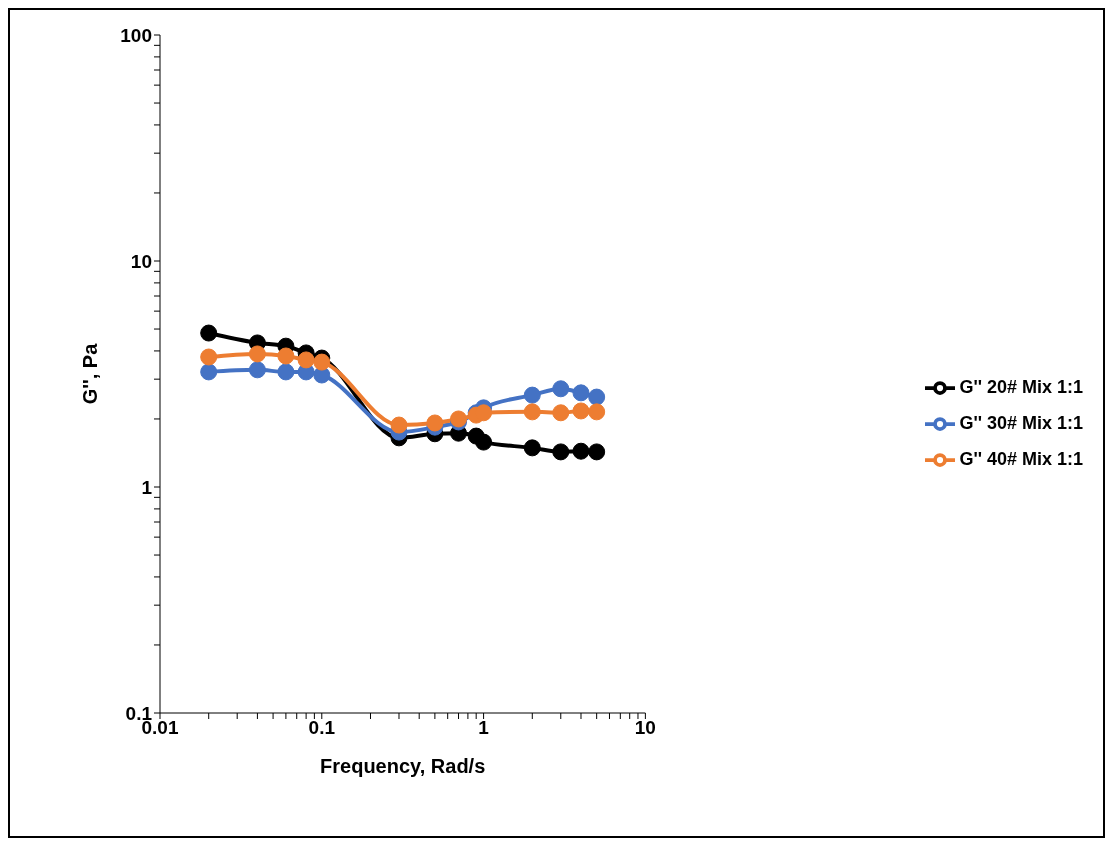  What do you see at coordinates (147, 487) in the screenshot?
I see `y-tick-label: 1` at bounding box center [147, 487].